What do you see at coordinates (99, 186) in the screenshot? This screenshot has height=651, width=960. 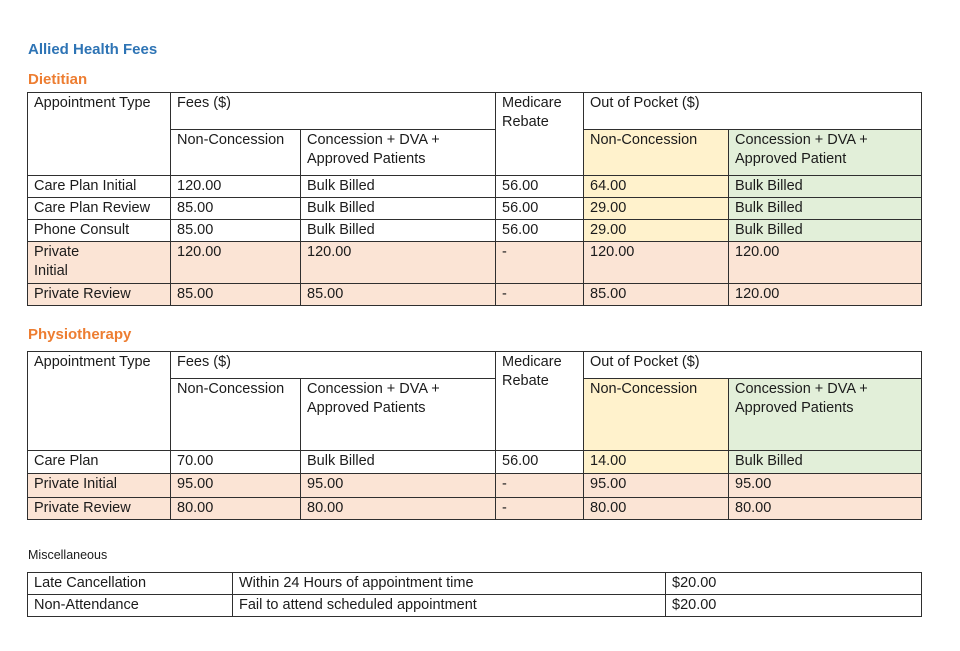 I see `cell-appointment-type: Care Plan Initial` at bounding box center [99, 186].